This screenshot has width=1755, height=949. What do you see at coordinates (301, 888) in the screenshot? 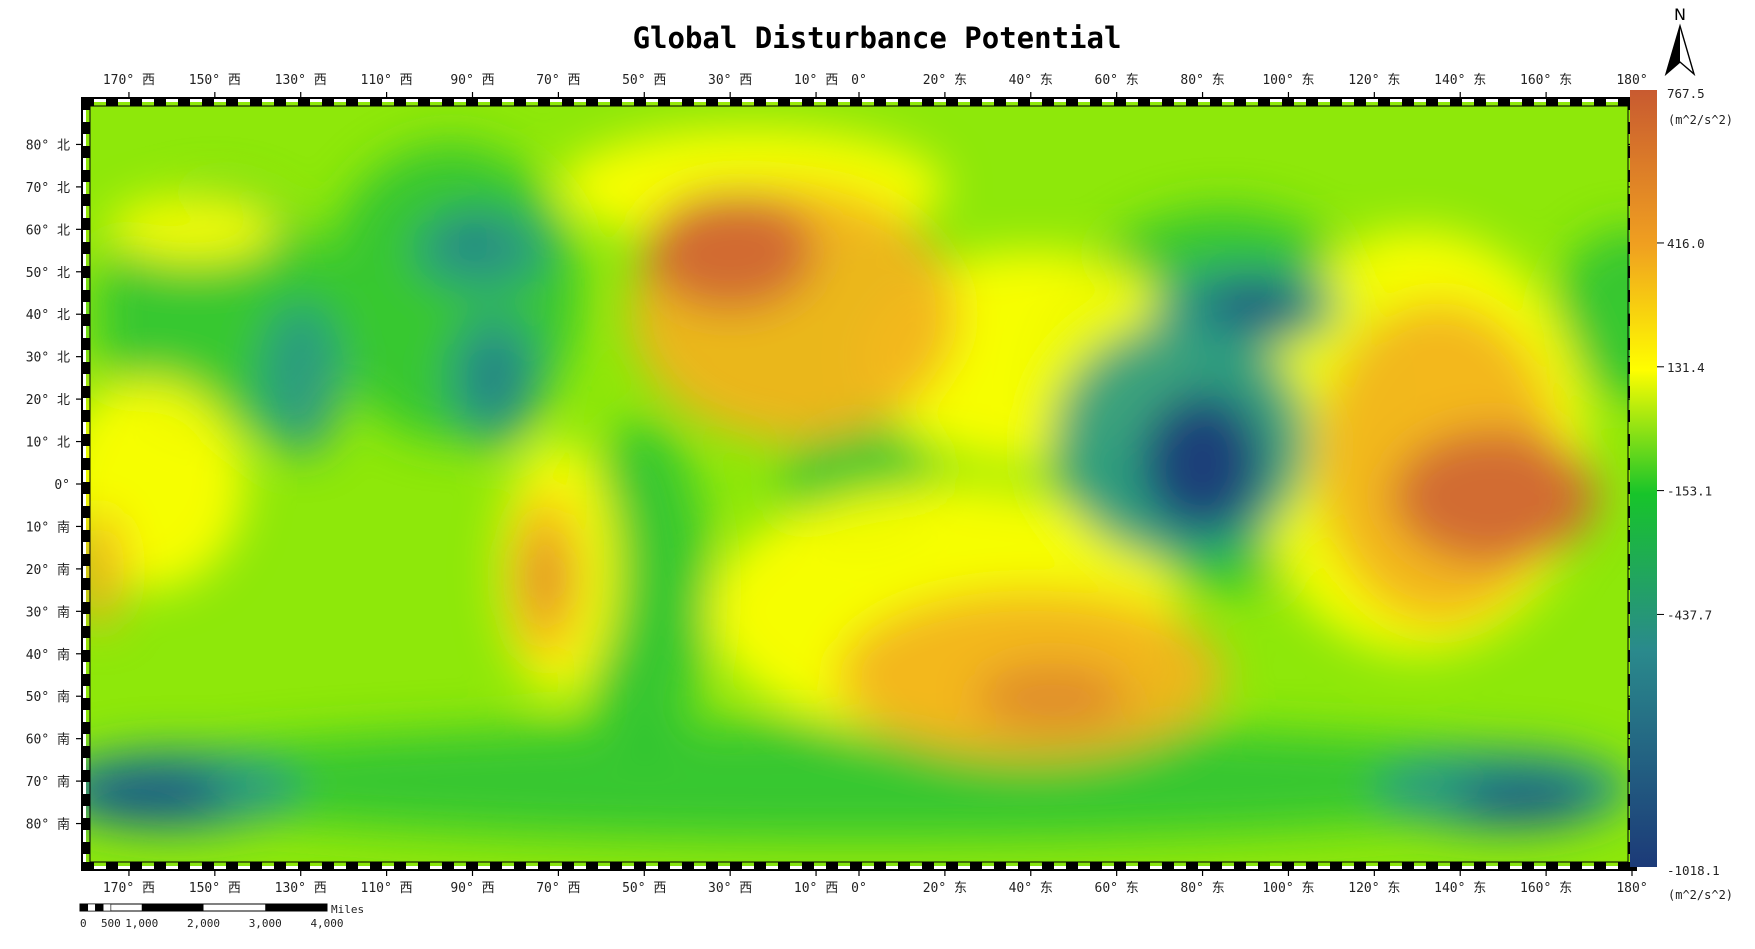
I see `lon-label-bottom: 130° 西` at bounding box center [301, 888].